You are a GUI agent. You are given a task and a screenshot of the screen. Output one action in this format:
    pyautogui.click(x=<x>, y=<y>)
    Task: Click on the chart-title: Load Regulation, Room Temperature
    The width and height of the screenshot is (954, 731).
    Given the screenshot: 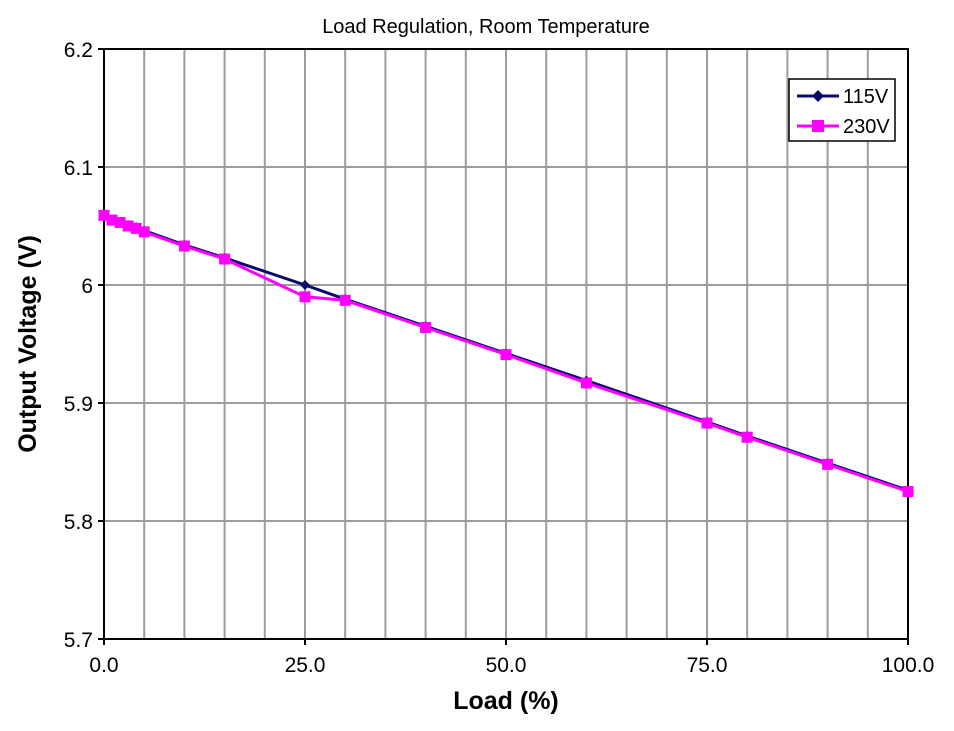 What is the action you would take?
    pyautogui.click(x=486, y=27)
    